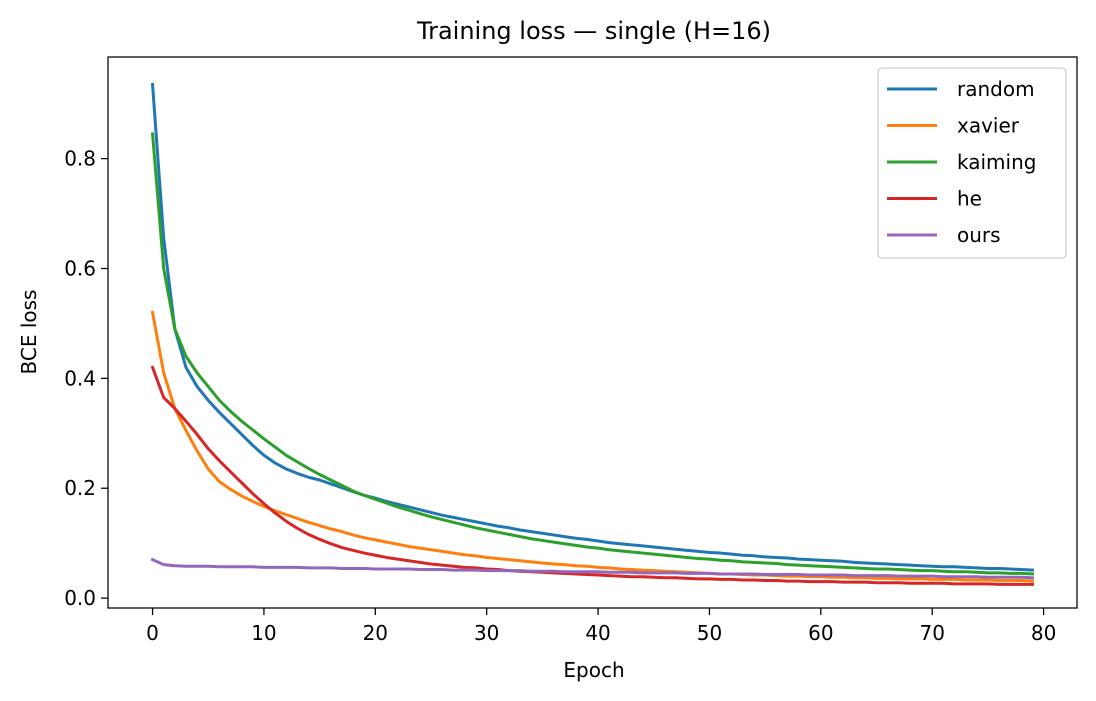 The height and width of the screenshot is (701, 1096). Describe the element at coordinates (988, 126) in the screenshot. I see `legend-label-xavier: xavier` at that location.